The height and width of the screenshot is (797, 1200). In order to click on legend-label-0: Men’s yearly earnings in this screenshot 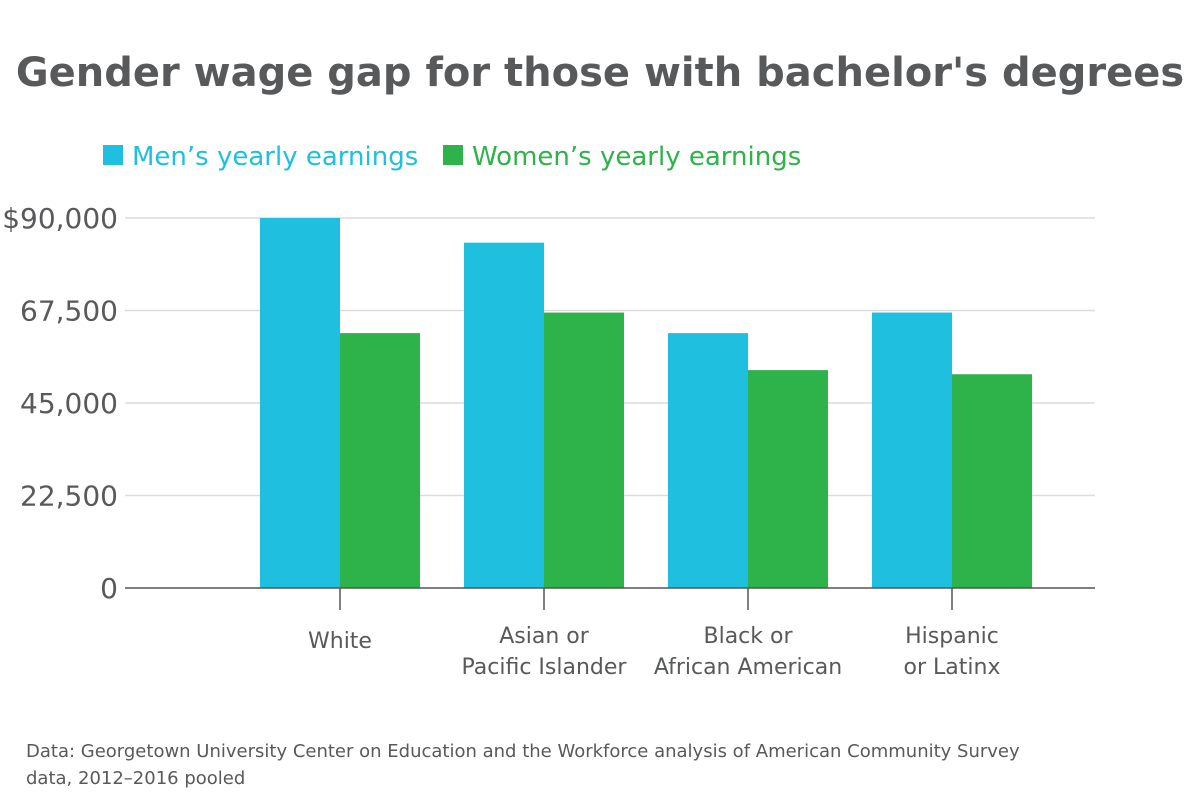, I will do `click(275, 157)`.